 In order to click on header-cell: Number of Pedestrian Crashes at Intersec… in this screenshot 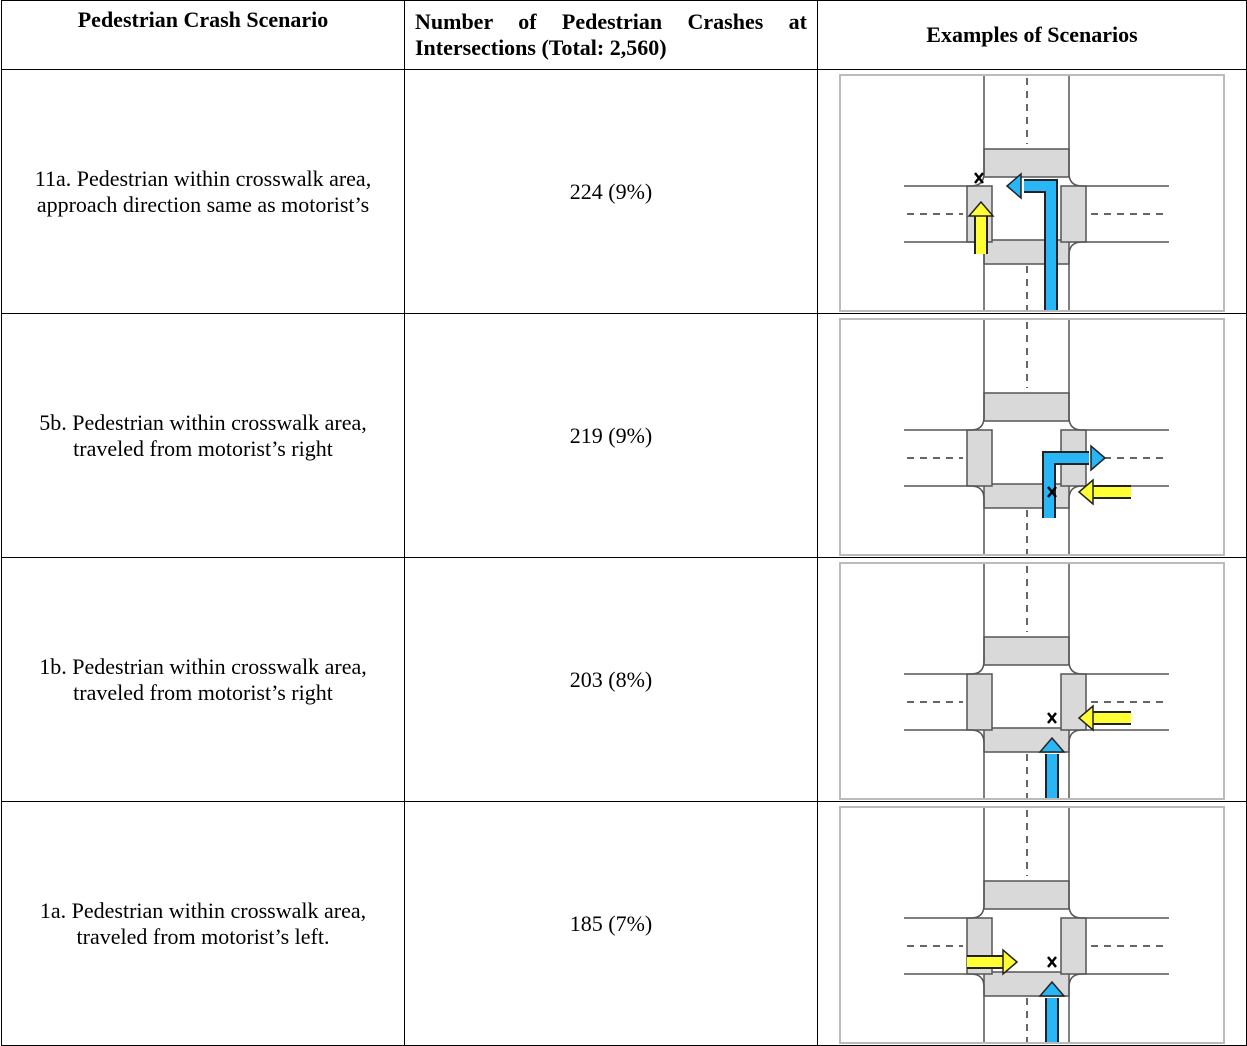, I will do `click(611, 35)`.